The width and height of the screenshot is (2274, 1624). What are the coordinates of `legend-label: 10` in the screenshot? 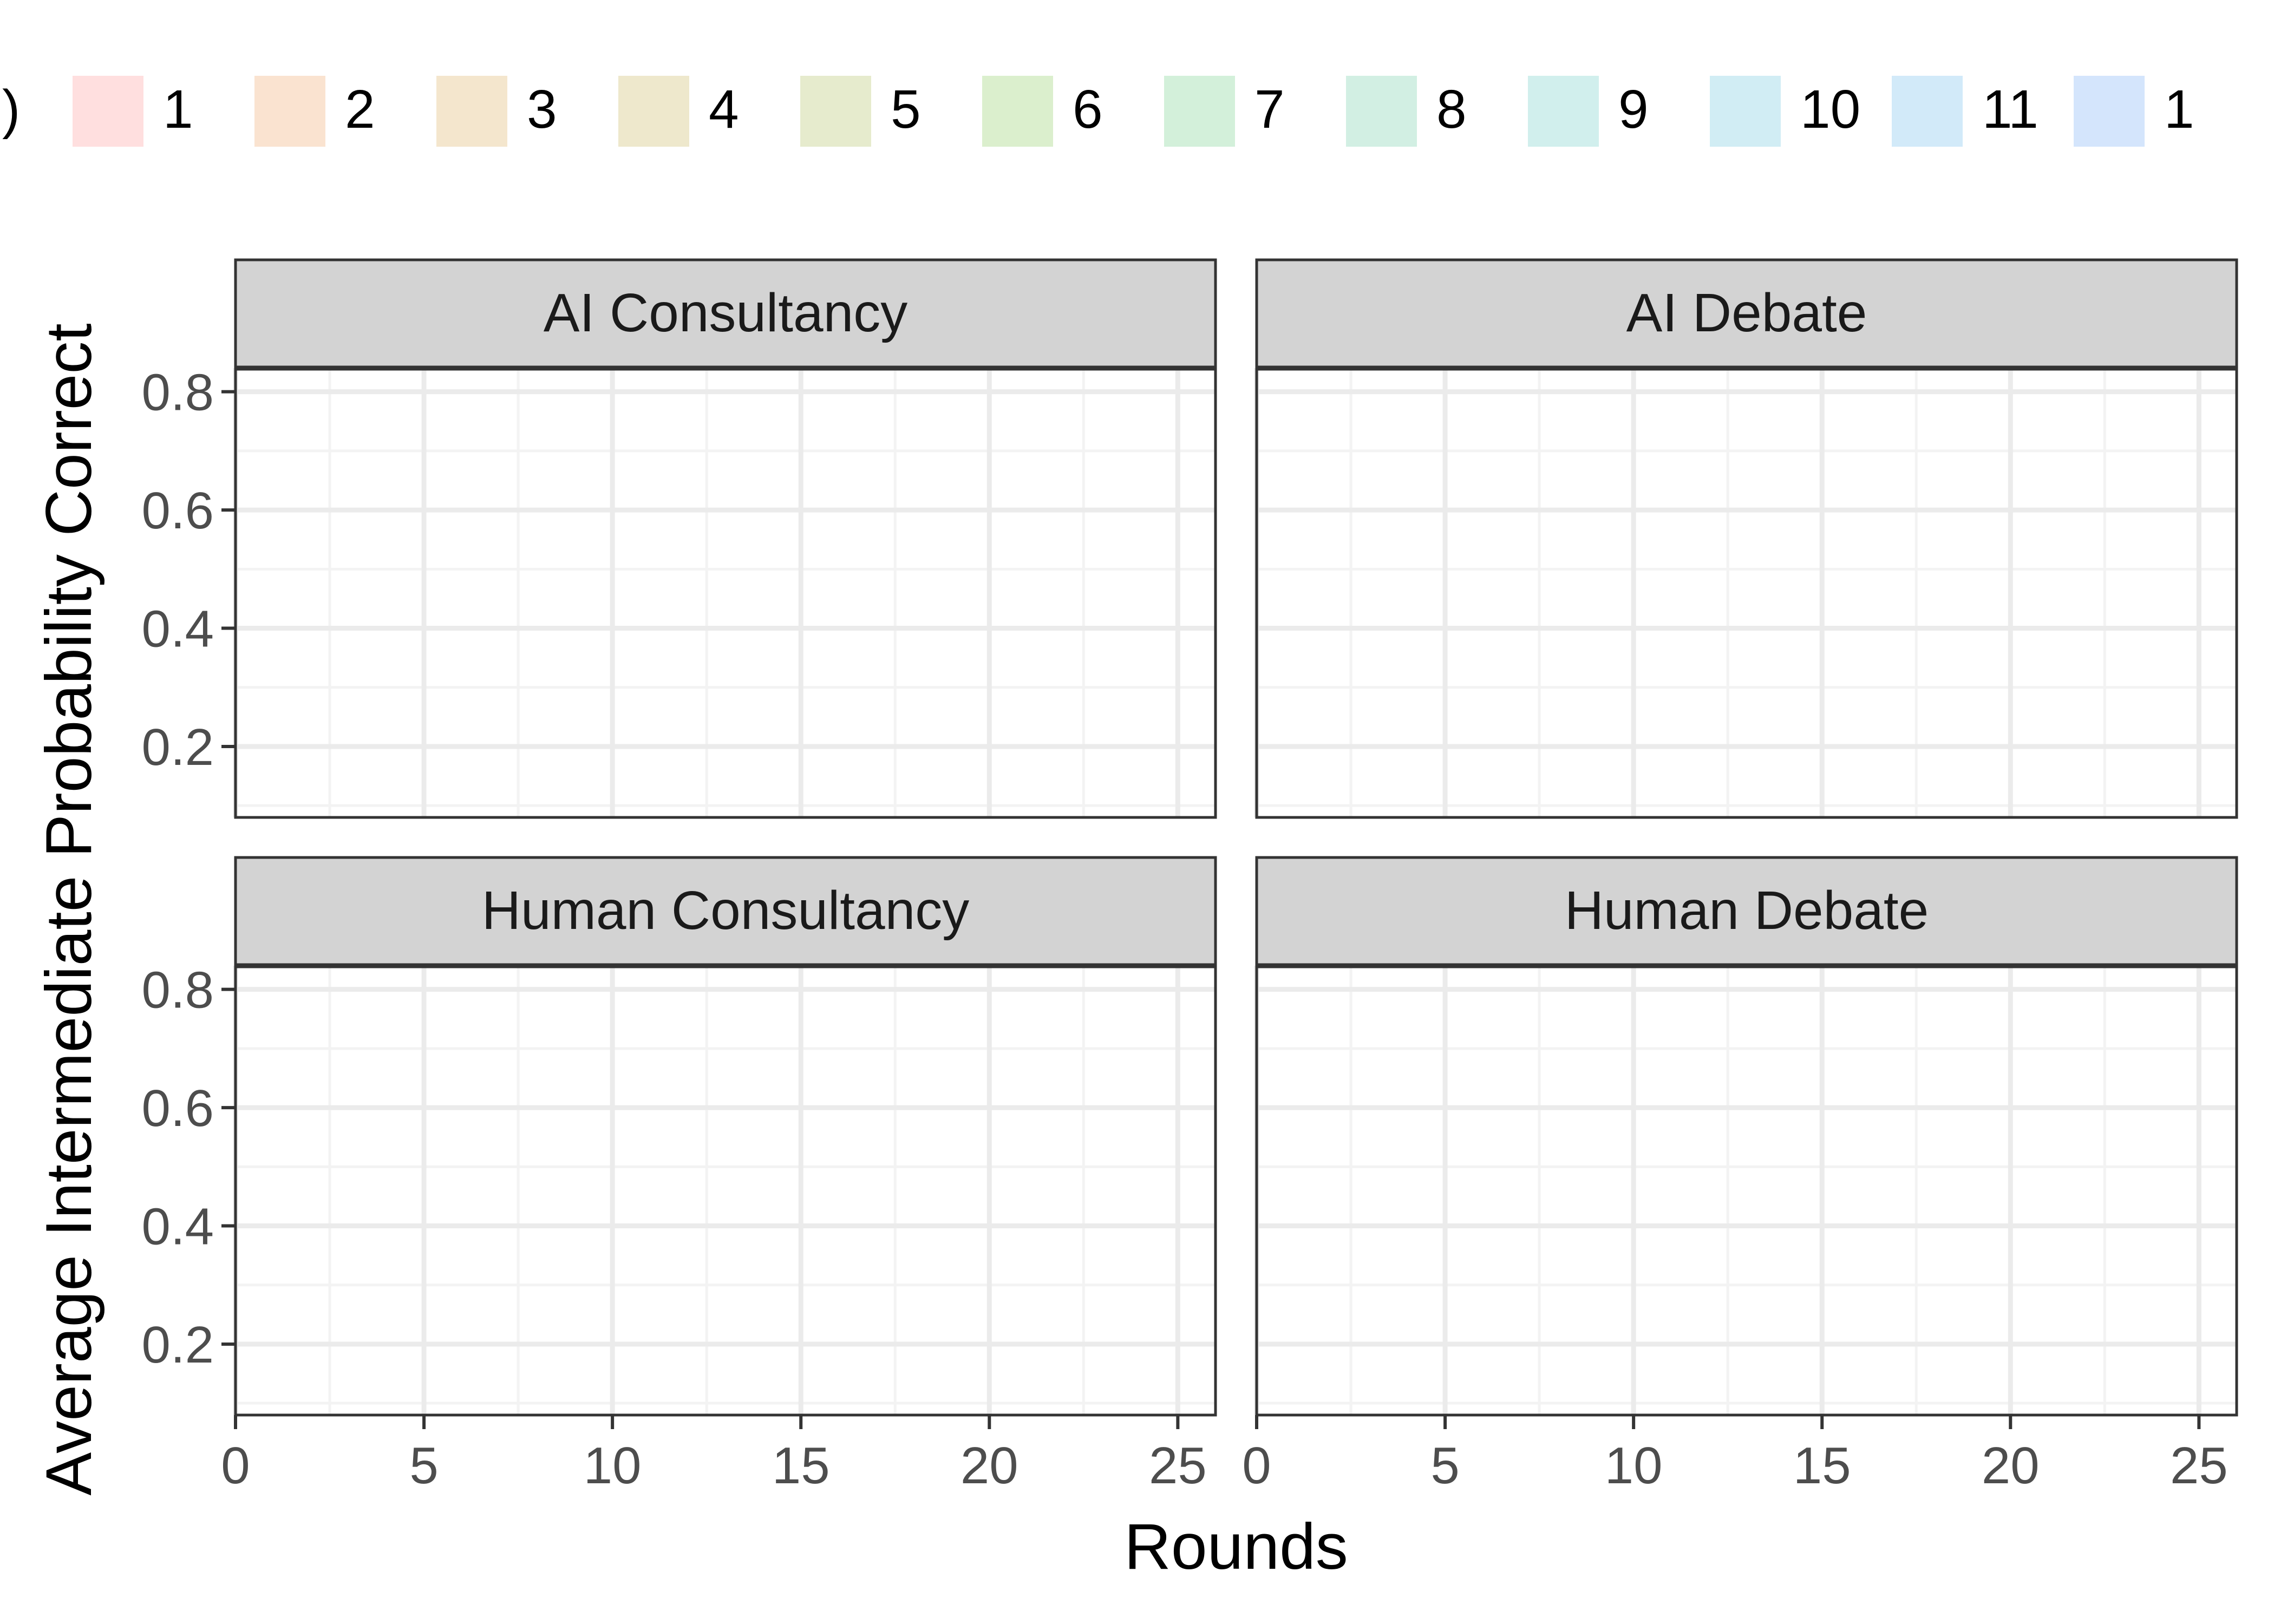 It's located at (1830, 109).